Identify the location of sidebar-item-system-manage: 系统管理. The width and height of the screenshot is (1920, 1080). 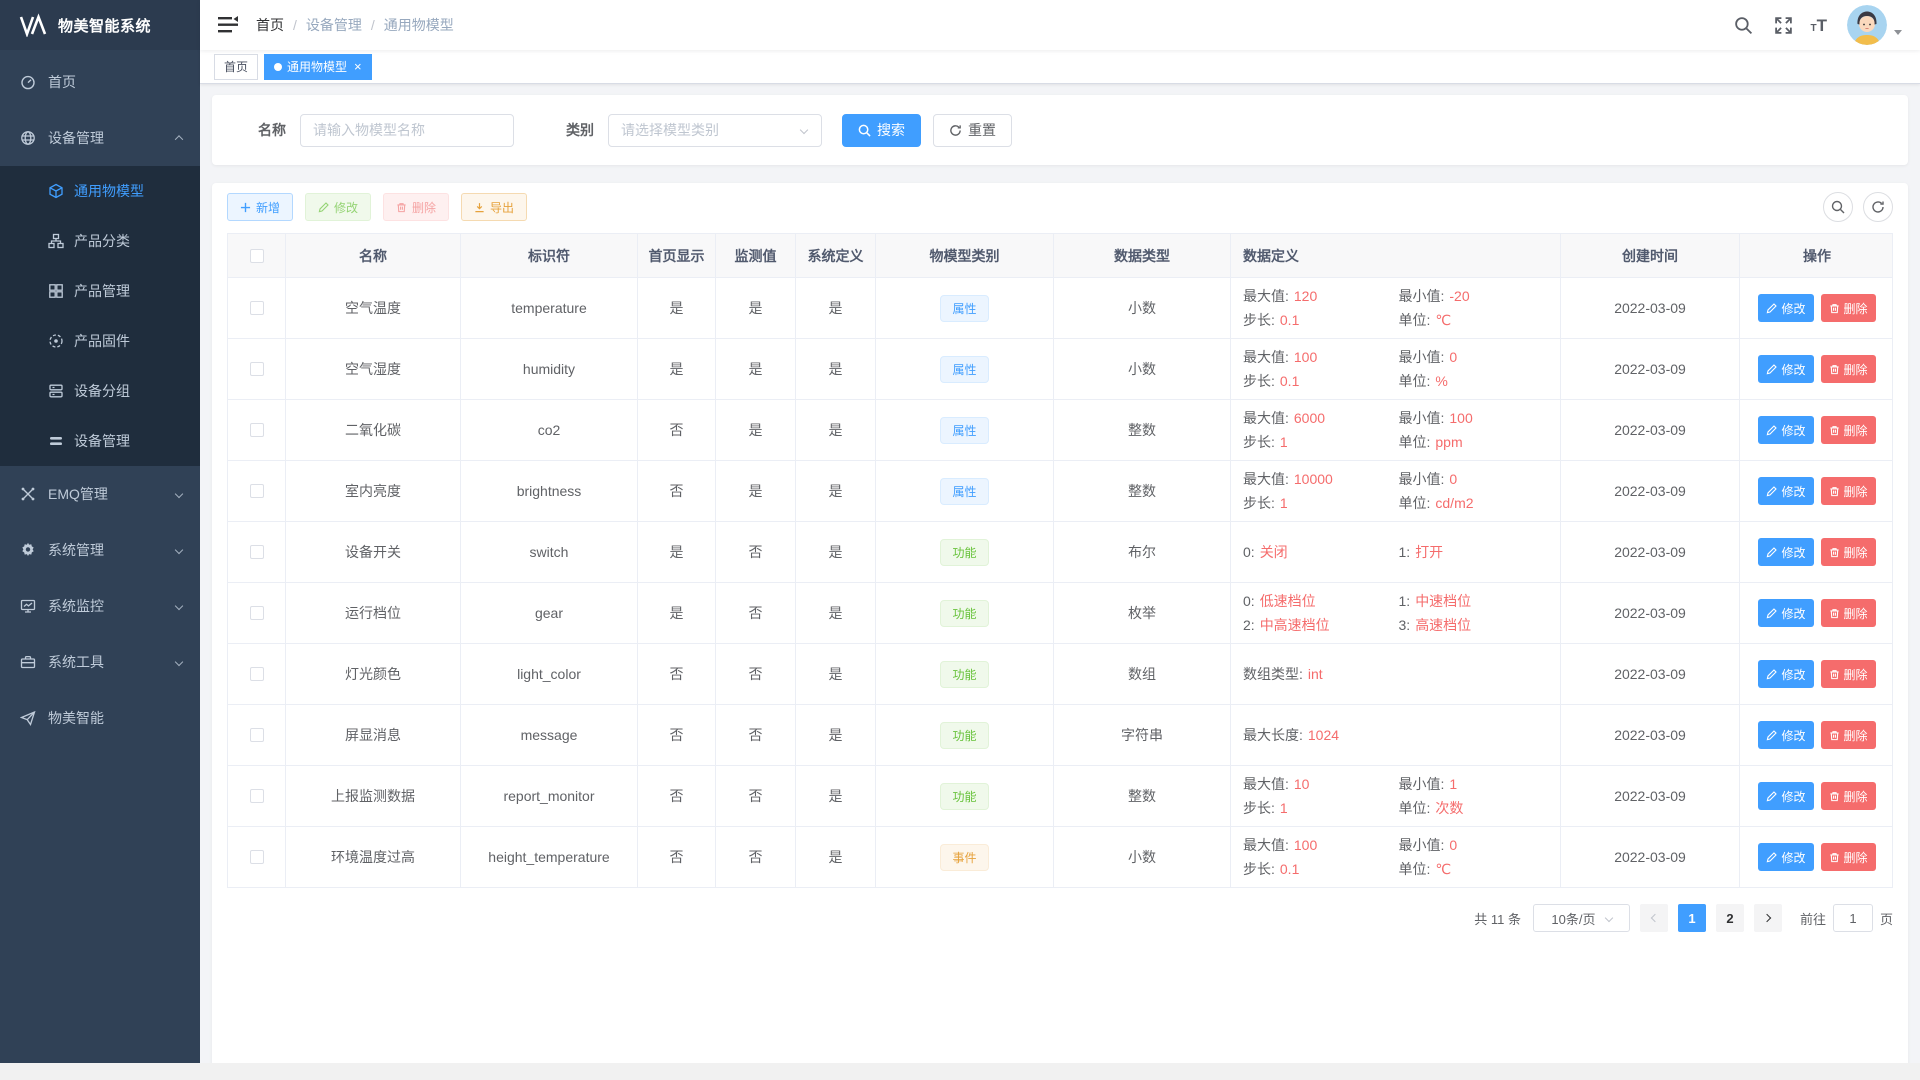
(100, 550).